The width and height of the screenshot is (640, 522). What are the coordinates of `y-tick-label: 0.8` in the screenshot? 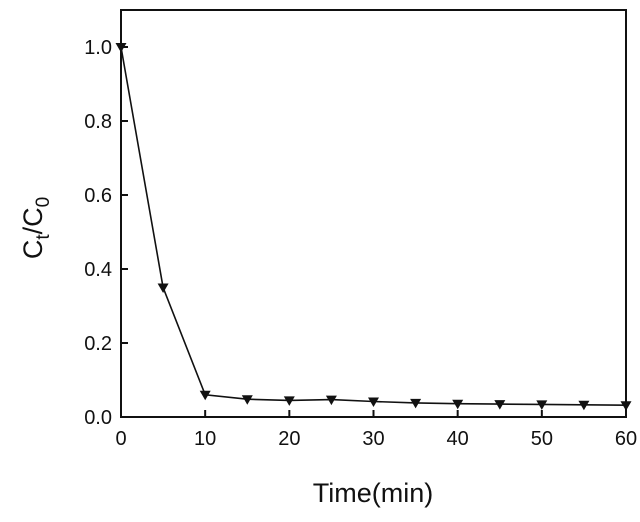 It's located at (98, 122).